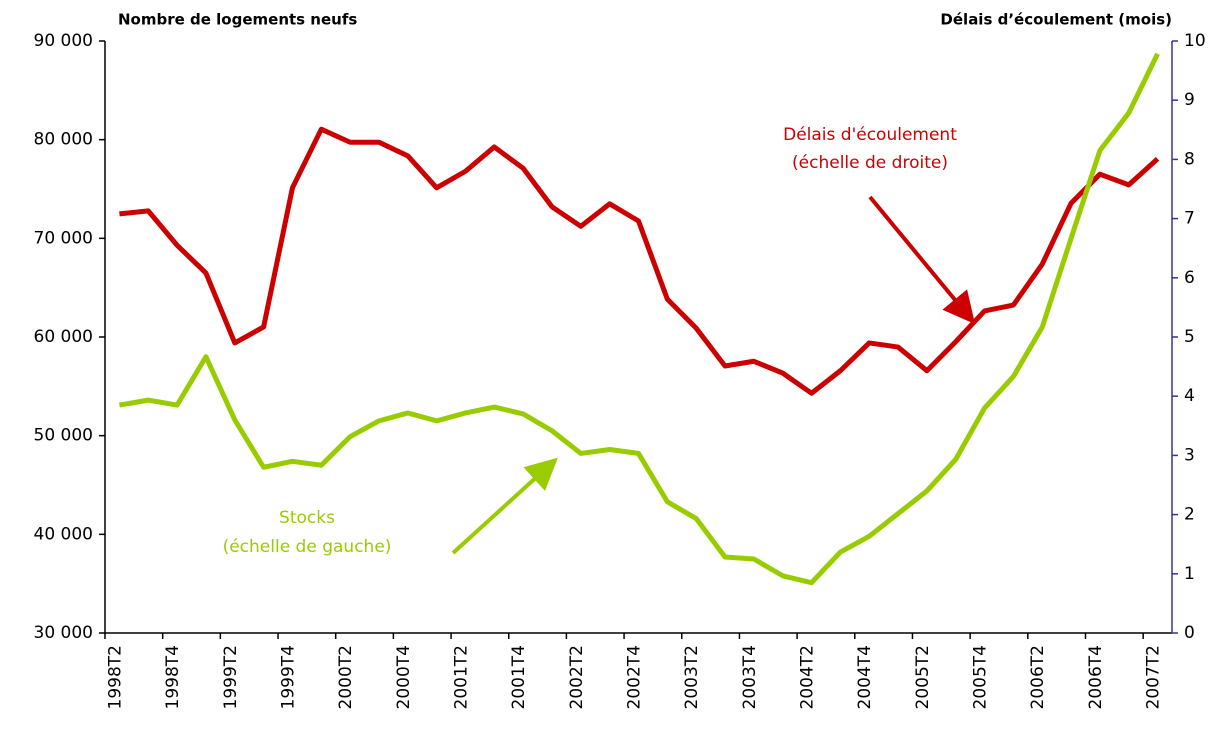 The height and width of the screenshot is (731, 1221). Describe the element at coordinates (1189, 574) in the screenshot. I see `y2-tick-label: 1` at that location.